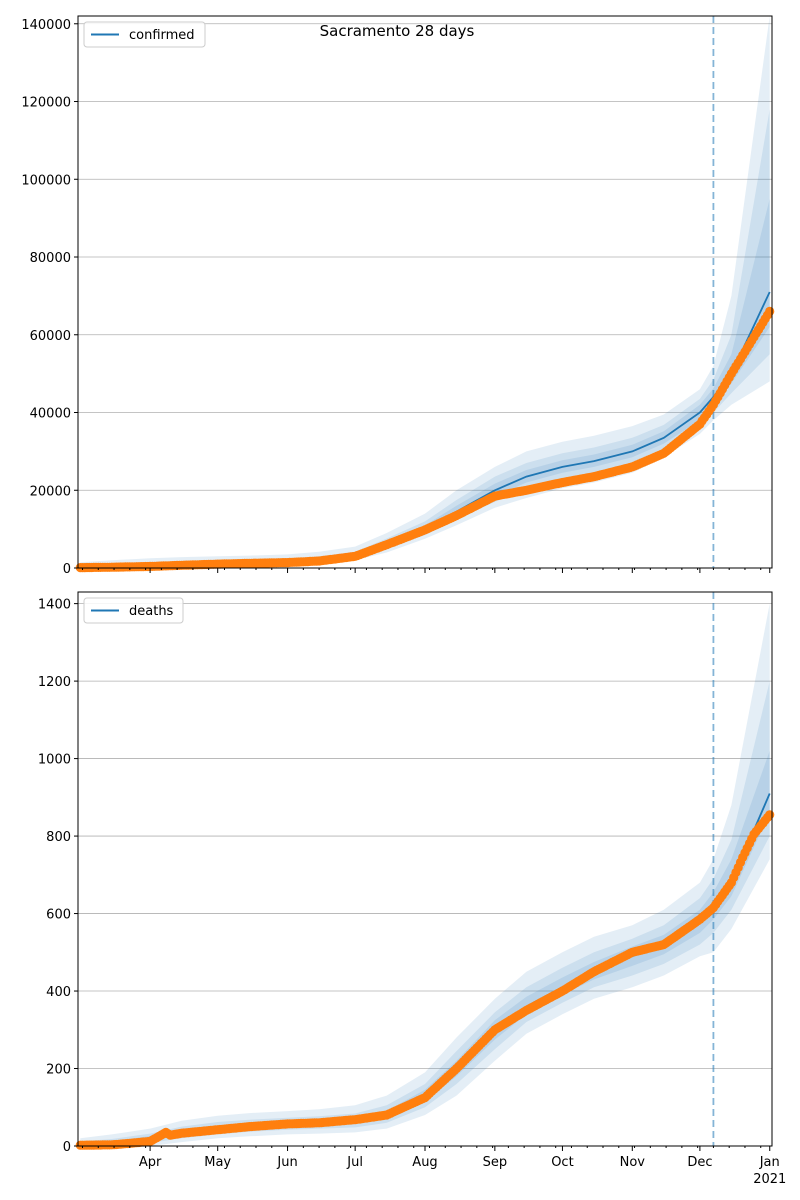  What do you see at coordinates (217, 1162) in the screenshot?
I see `deaths-x-tick-label: May` at bounding box center [217, 1162].